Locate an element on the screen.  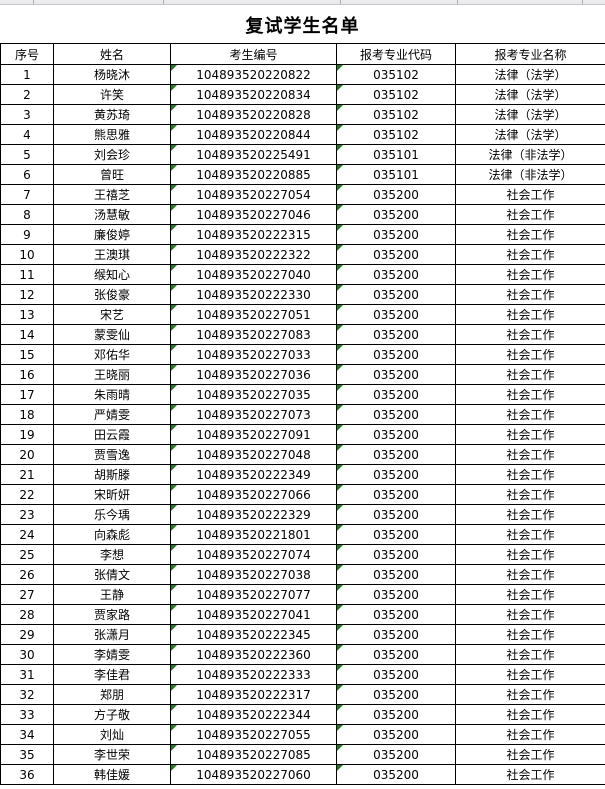
cell-name: 李想 is located at coordinates (112, 554).